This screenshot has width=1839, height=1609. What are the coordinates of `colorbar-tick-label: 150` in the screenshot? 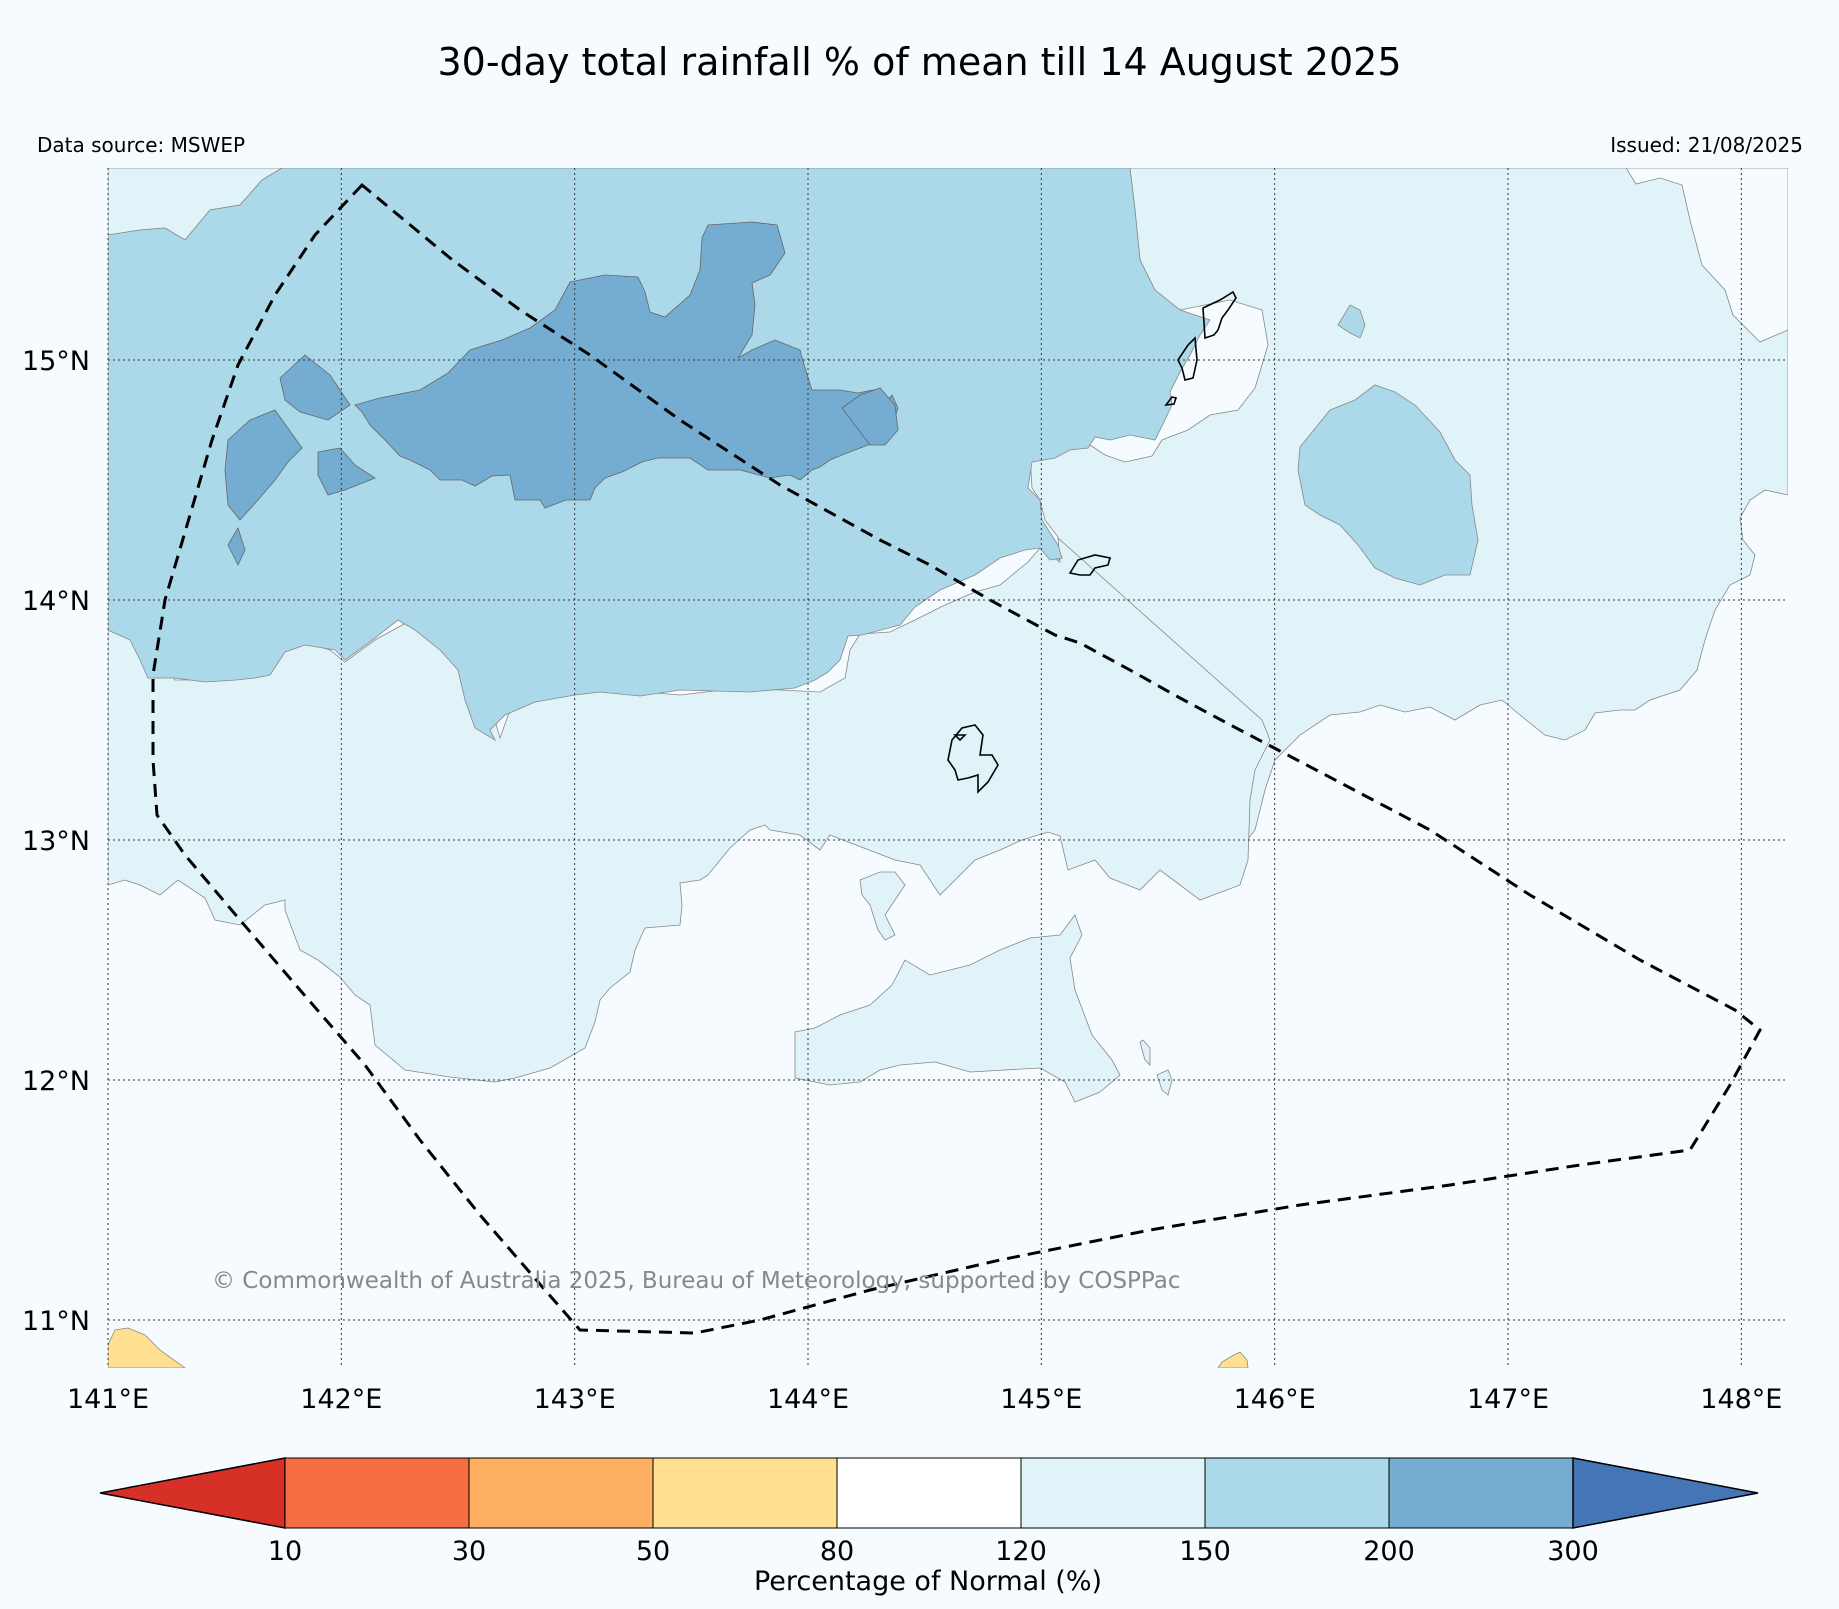 It's located at (1205, 1551).